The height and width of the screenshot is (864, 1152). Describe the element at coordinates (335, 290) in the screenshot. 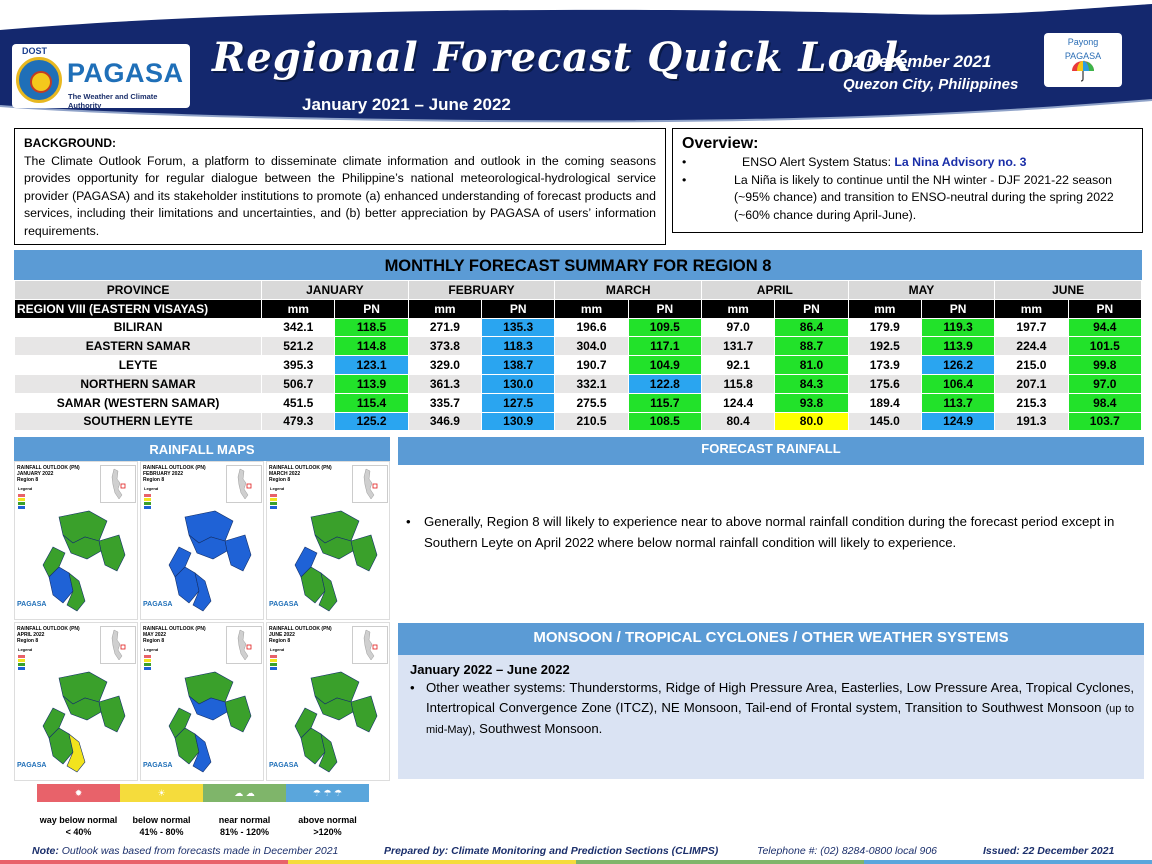

I see `month-header: JANUARY` at that location.